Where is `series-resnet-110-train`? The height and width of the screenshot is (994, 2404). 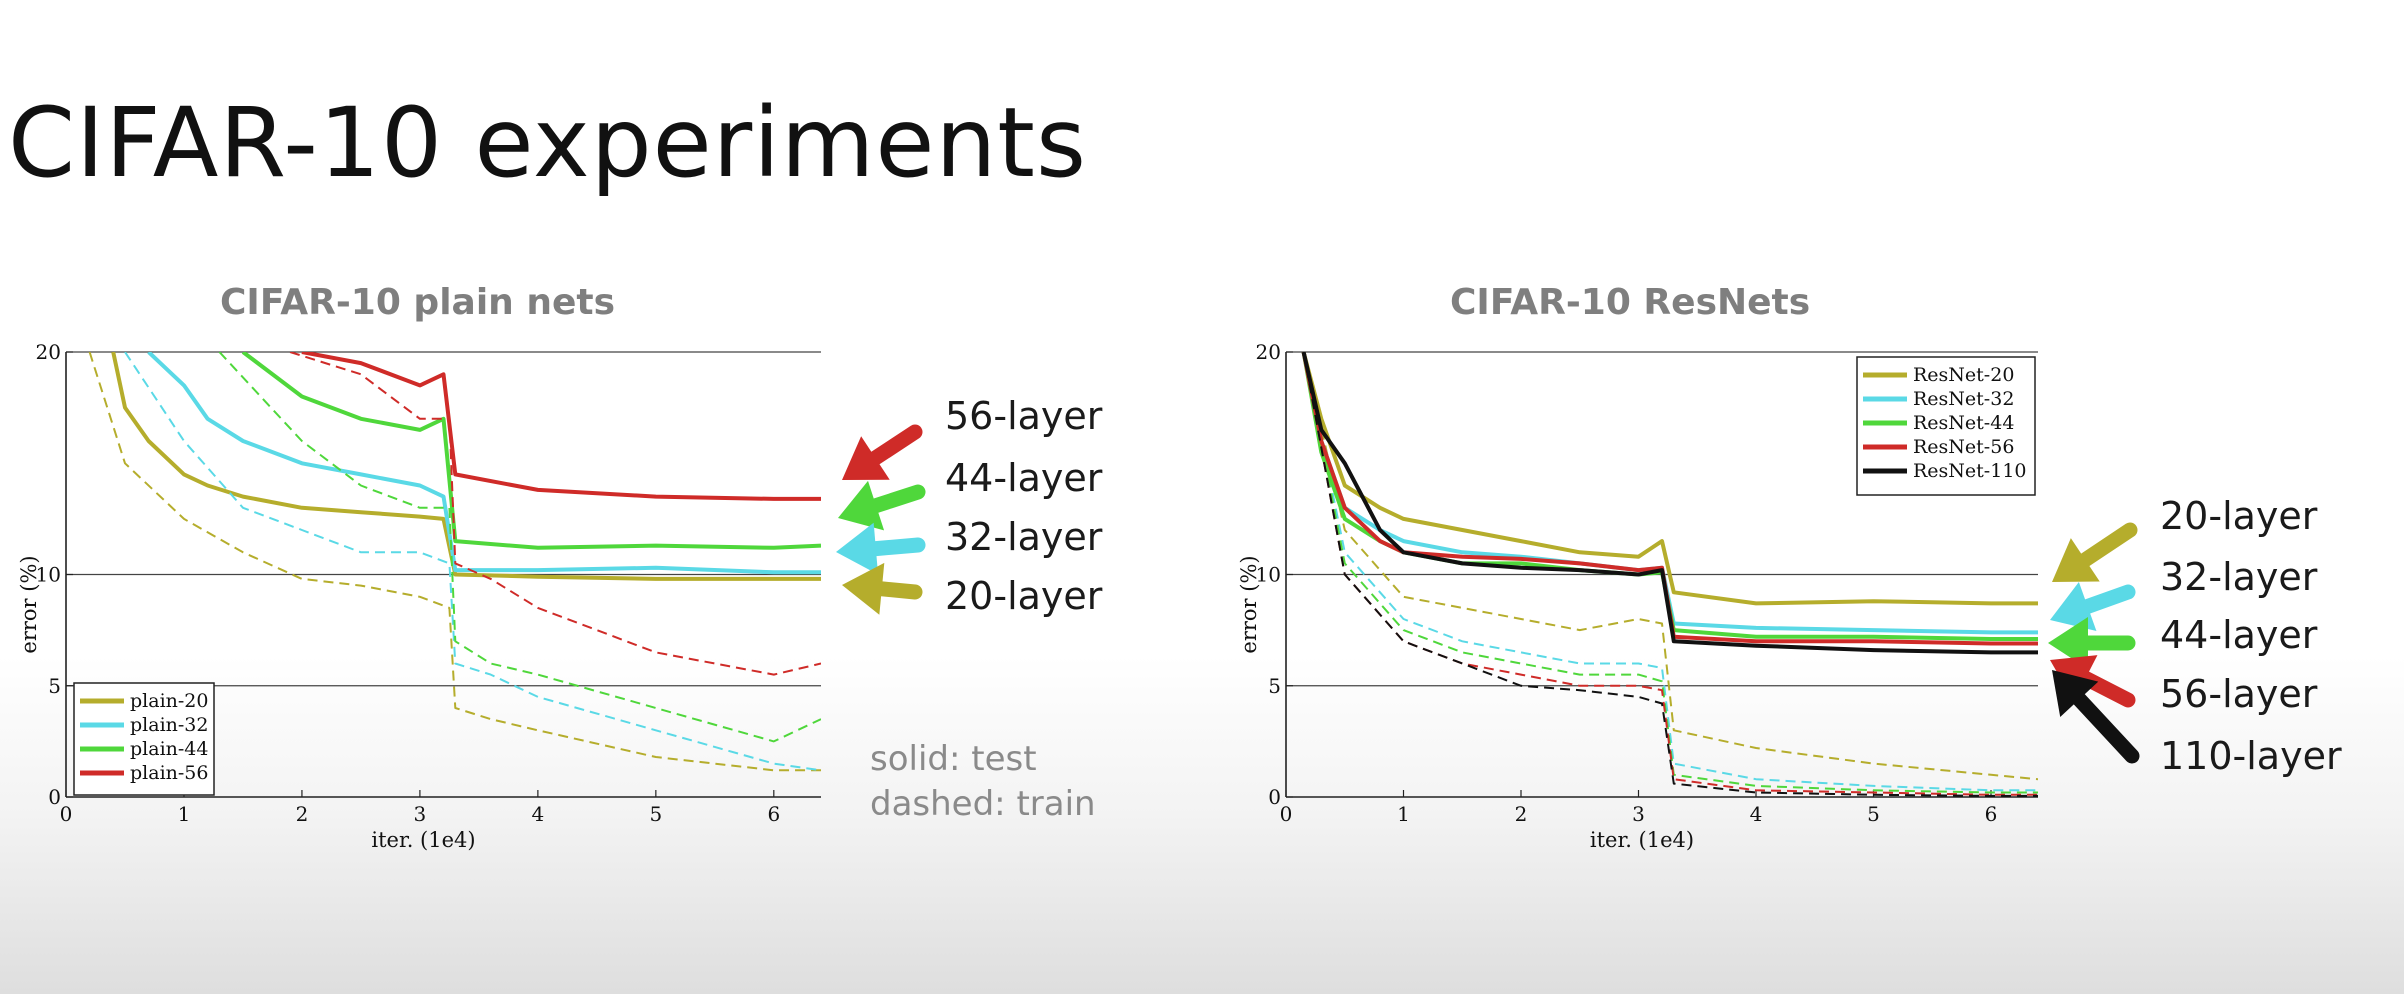 series-resnet-110-train is located at coordinates (1670, 574).